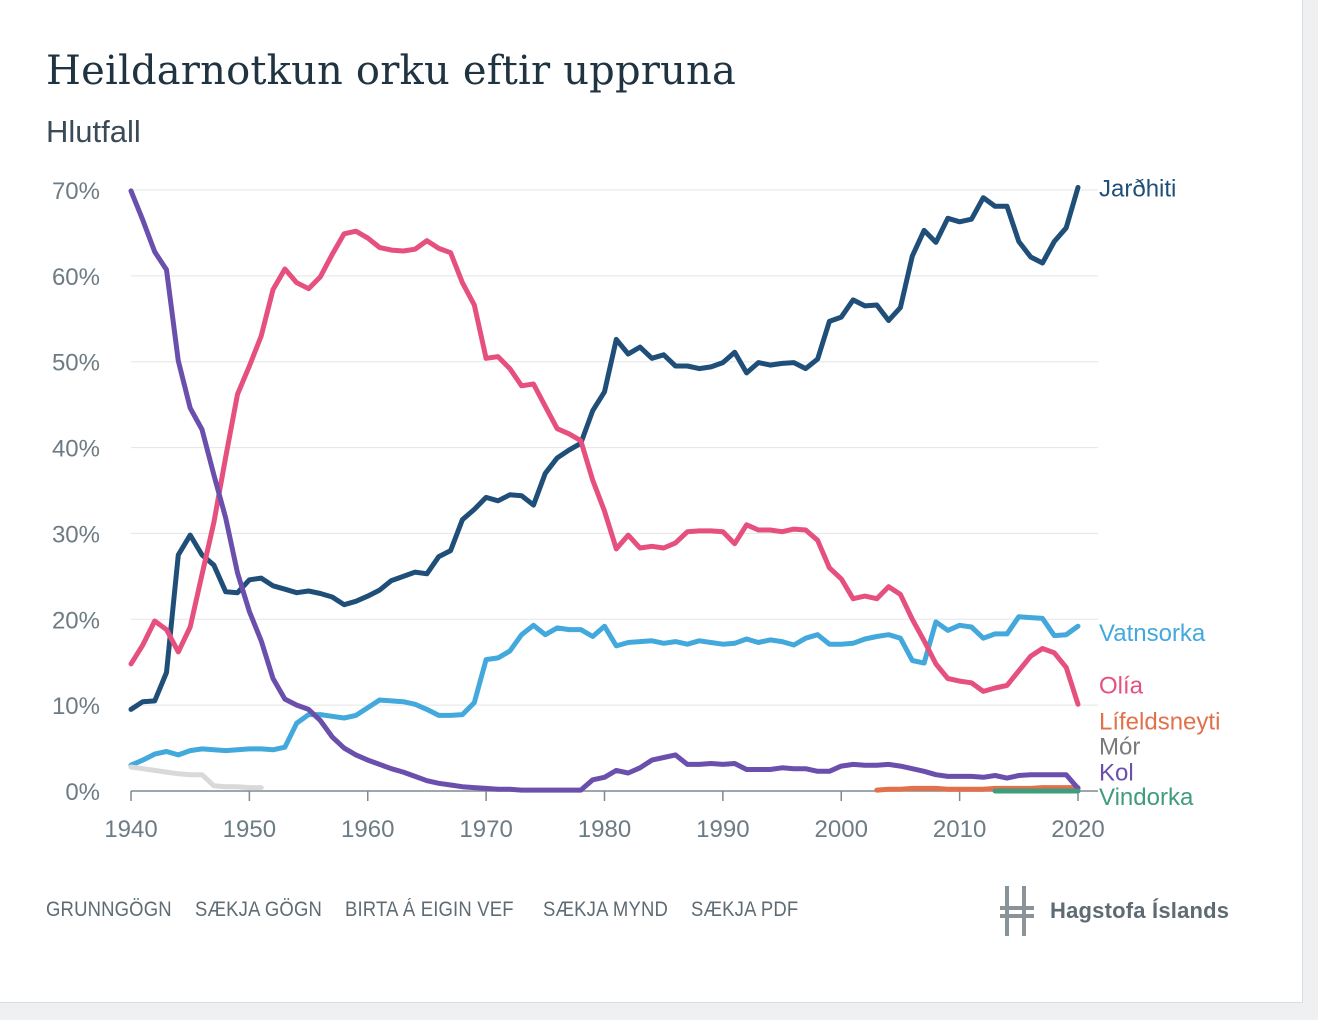 The width and height of the screenshot is (1318, 1020). Describe the element at coordinates (1121, 686) in the screenshot. I see `series-label-2: Olía` at that location.